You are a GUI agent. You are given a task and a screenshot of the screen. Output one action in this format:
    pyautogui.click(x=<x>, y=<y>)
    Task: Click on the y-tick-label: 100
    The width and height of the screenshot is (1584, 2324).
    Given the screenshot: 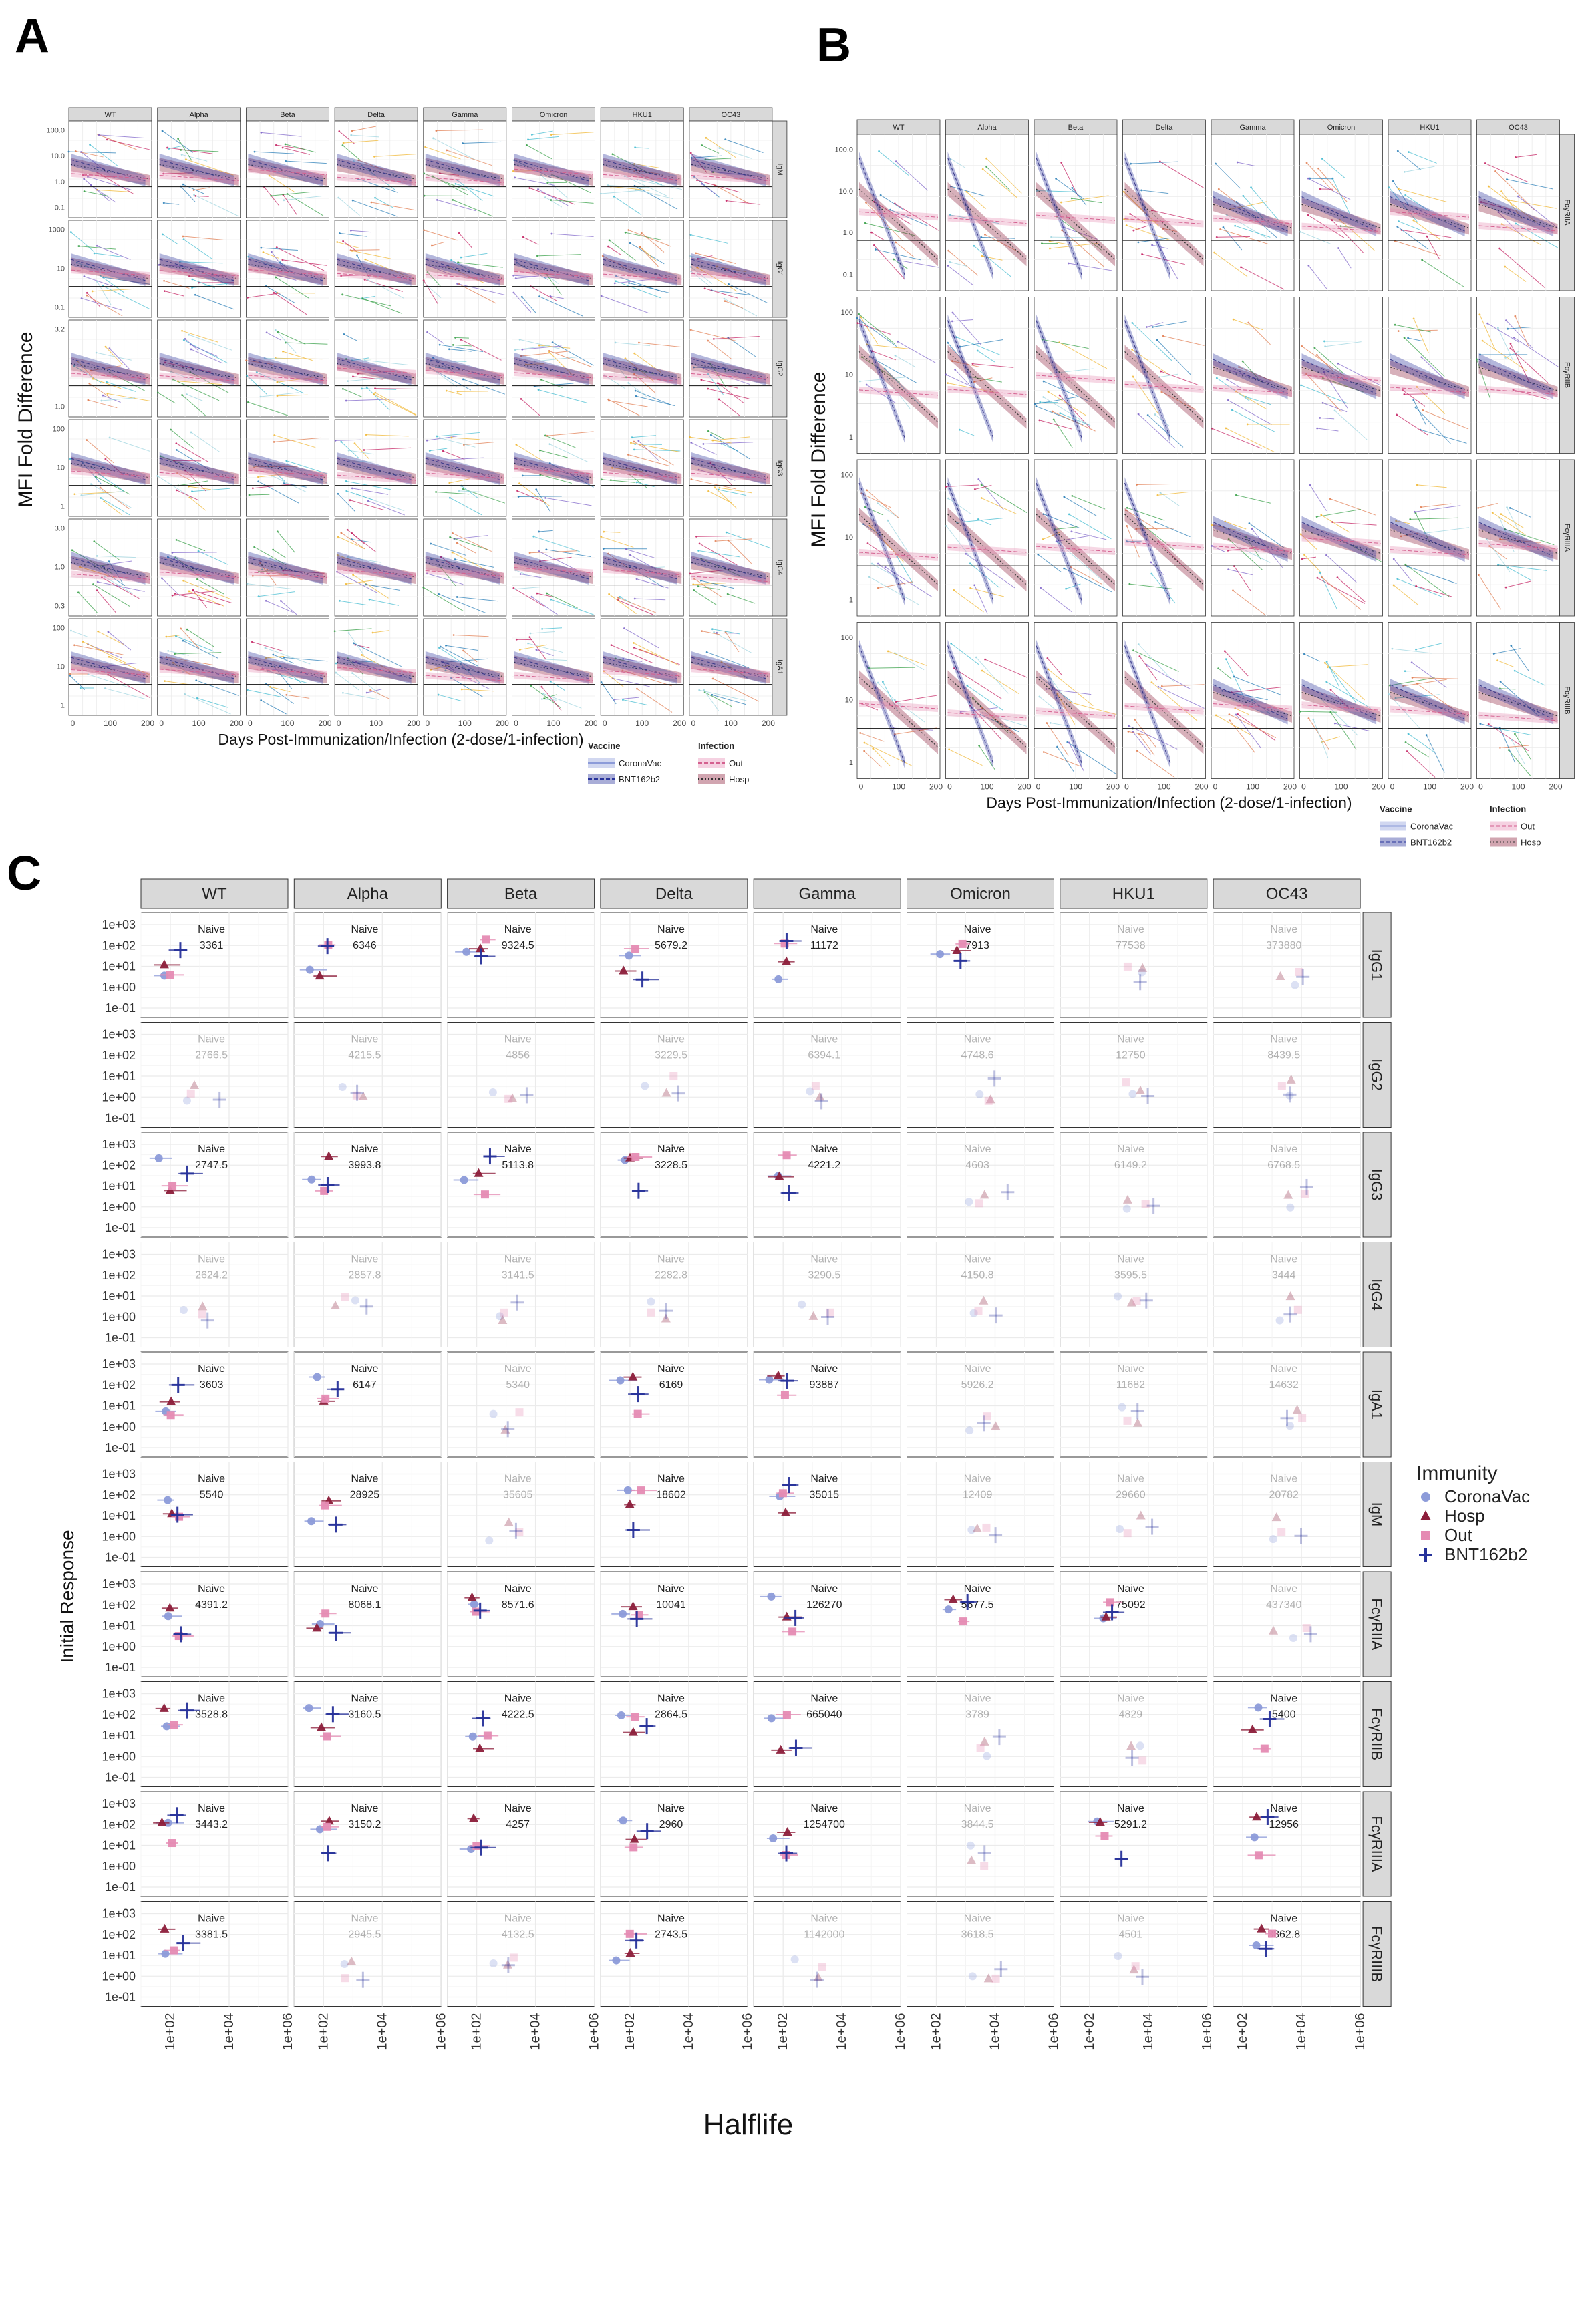 What is the action you would take?
    pyautogui.click(x=847, y=313)
    